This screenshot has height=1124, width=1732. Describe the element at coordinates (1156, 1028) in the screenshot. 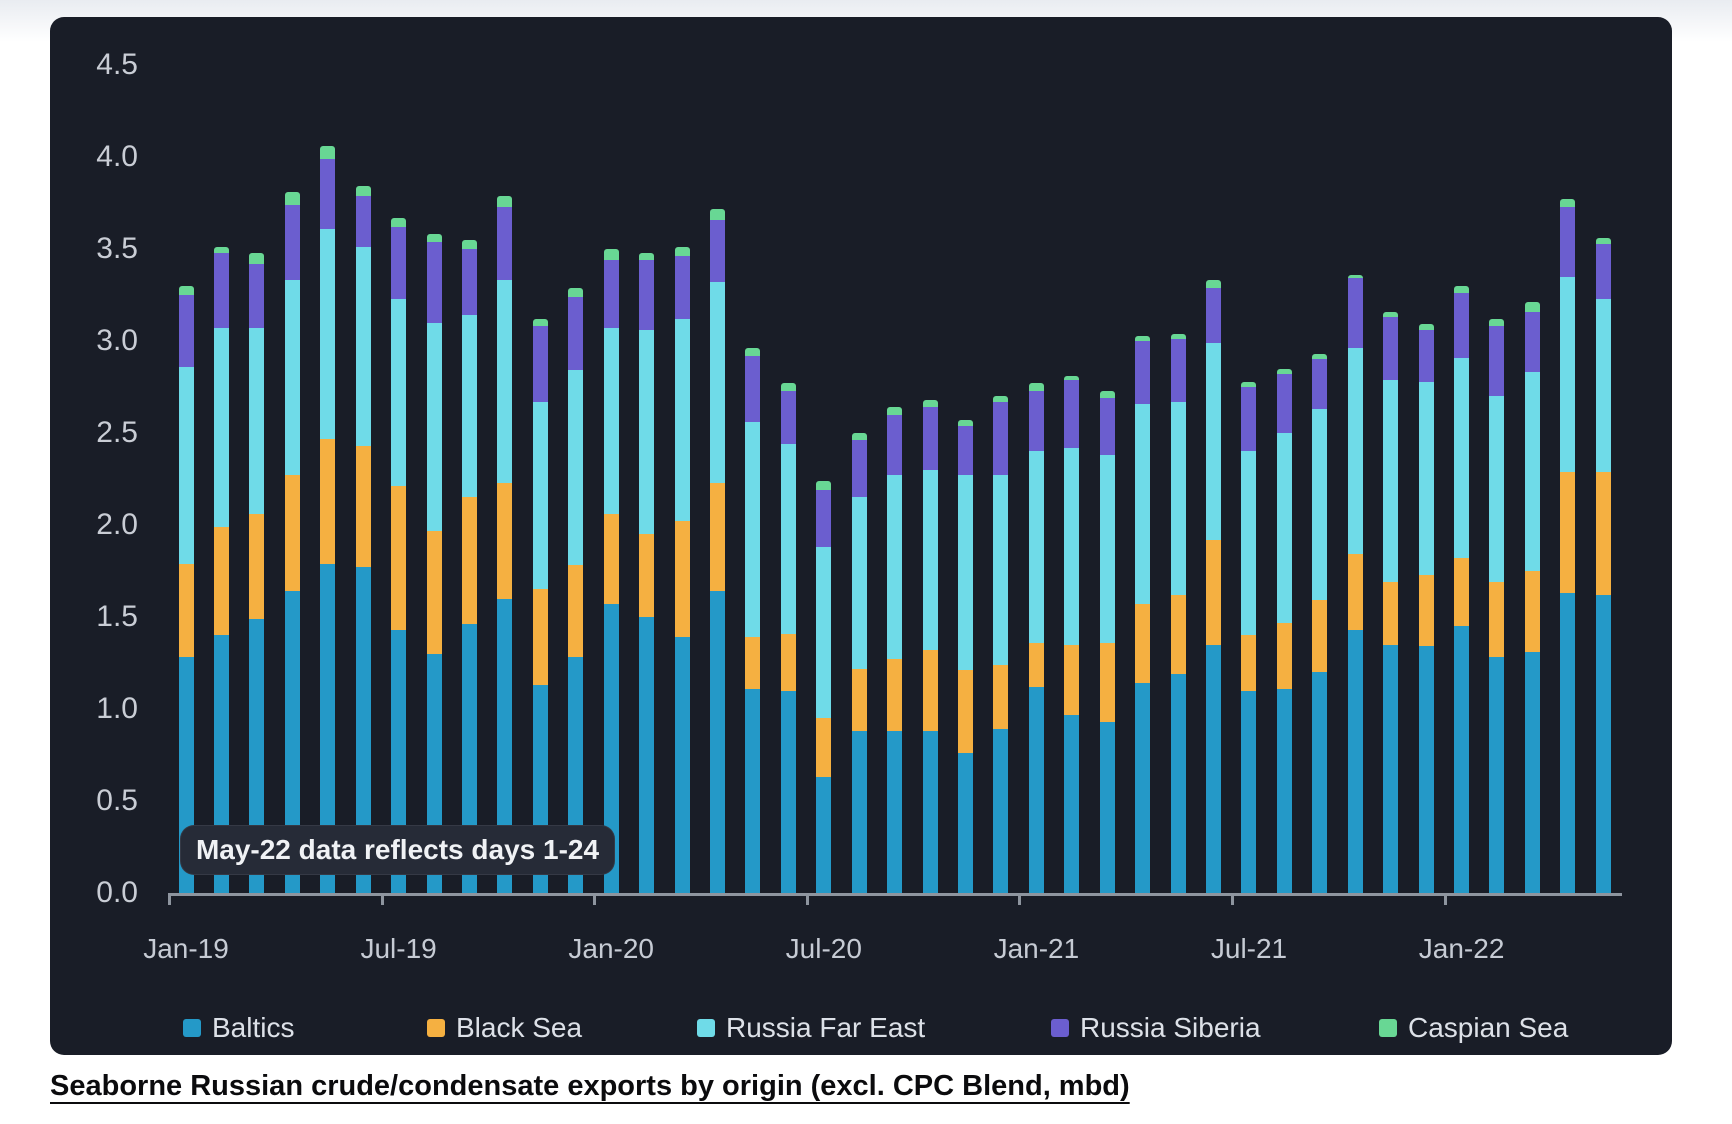

I see `legend-item-russia-siberia: Russia Siberia` at that location.